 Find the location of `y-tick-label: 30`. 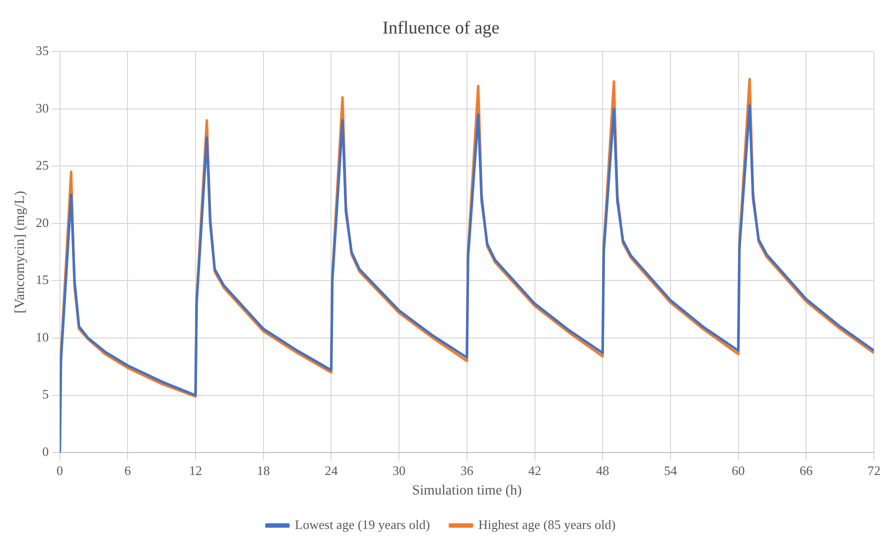

y-tick-label: 30 is located at coordinates (42, 108).